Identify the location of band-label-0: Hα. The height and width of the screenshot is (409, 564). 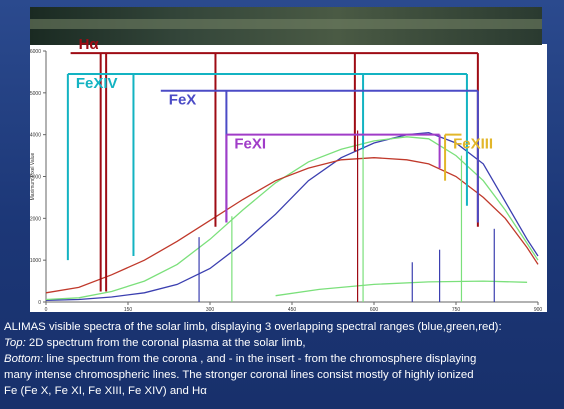
(89, 44).